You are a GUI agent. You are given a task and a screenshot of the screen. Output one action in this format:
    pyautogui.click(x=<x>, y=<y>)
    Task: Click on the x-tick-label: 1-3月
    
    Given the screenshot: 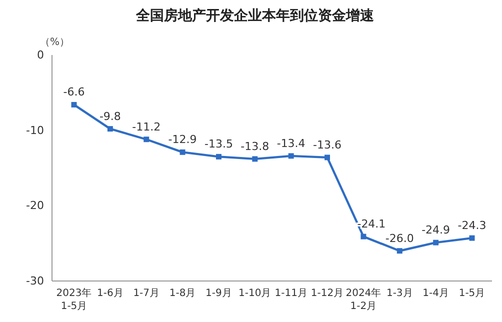 What is the action you would take?
    pyautogui.click(x=399, y=293)
    